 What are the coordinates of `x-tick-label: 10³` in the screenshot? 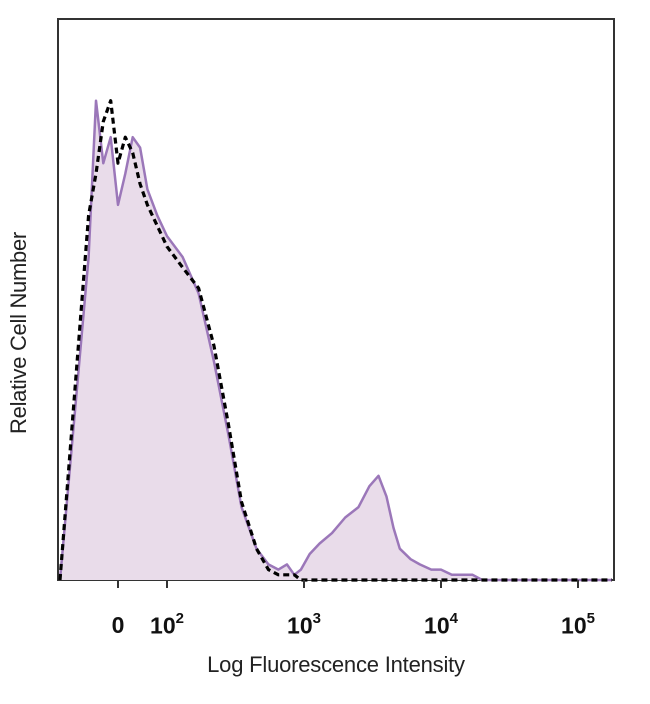 It's located at (304, 625).